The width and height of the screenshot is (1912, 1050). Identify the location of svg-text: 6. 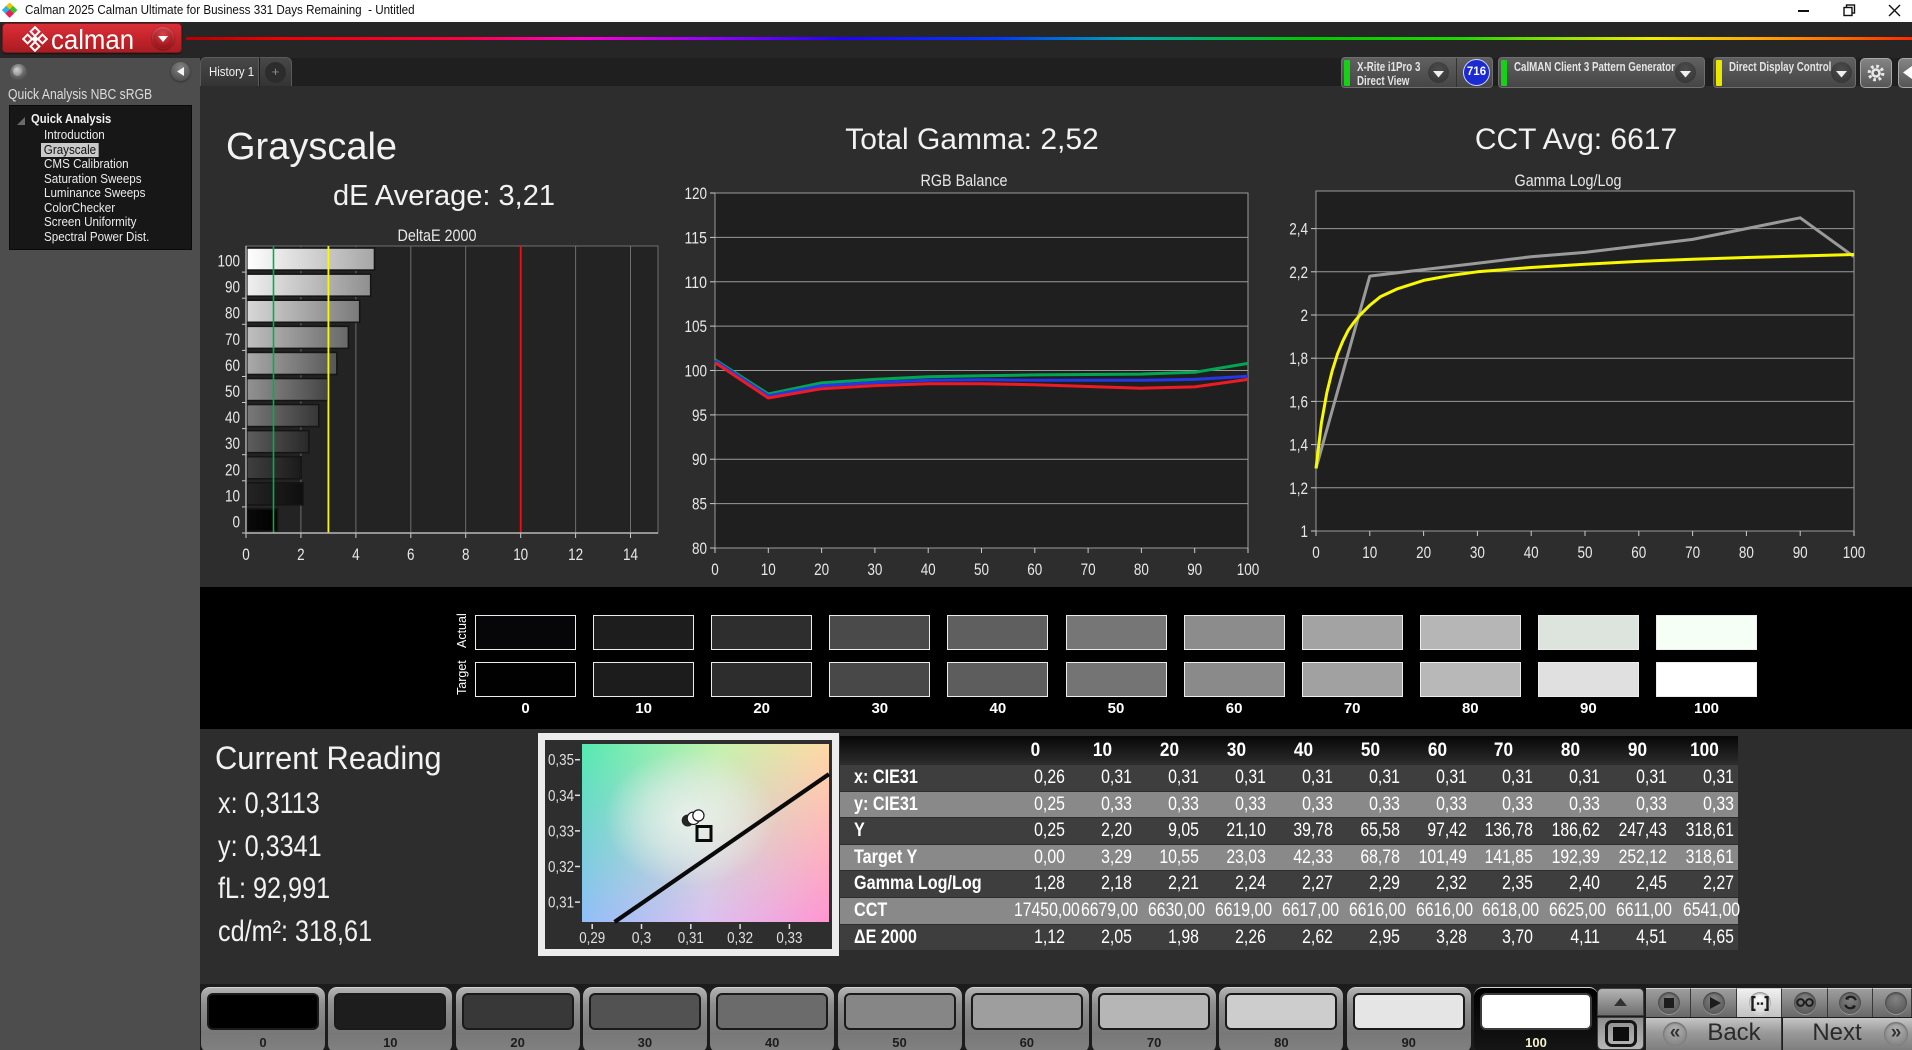
(411, 554).